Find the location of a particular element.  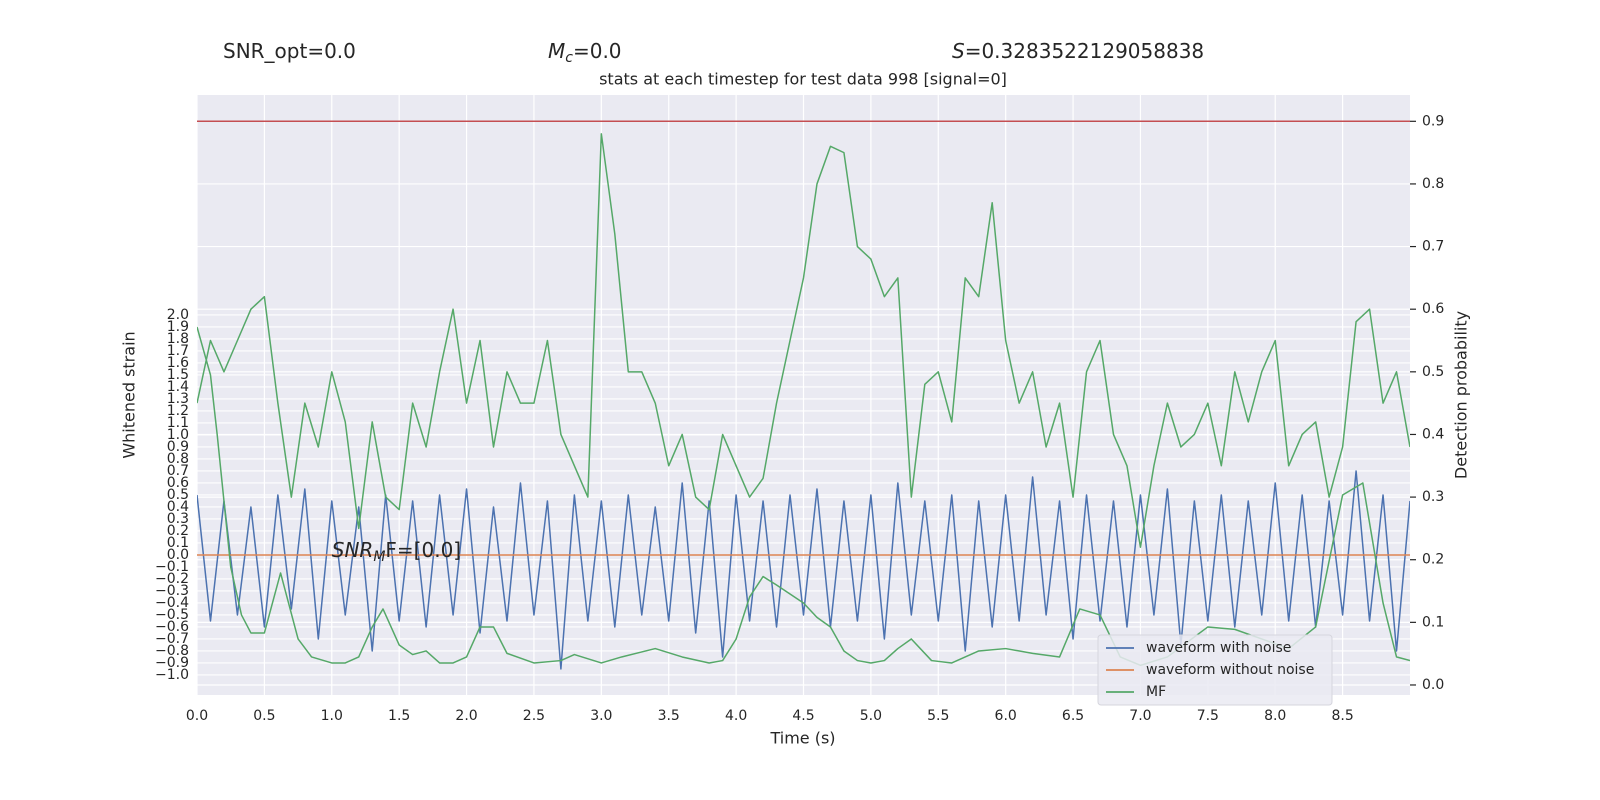

y-tick-label: 1.7 is located at coordinates (178, 351).